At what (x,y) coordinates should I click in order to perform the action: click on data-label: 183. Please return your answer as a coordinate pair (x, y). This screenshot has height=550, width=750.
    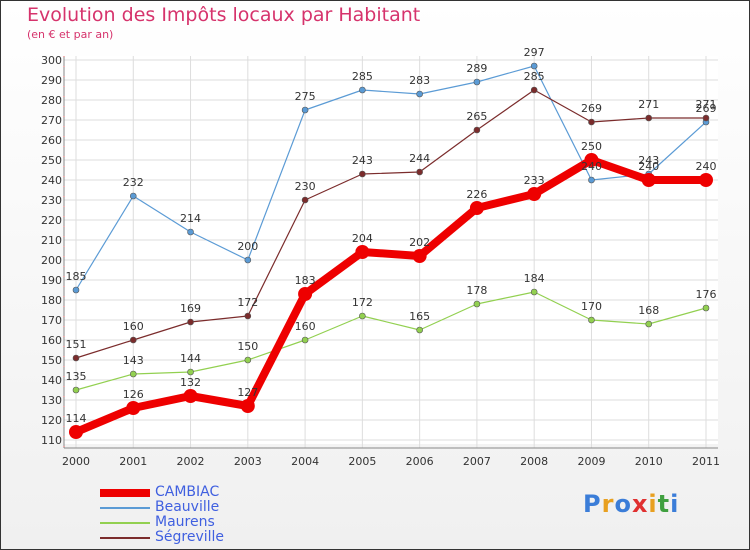
    Looking at the image, I should click on (305, 280).